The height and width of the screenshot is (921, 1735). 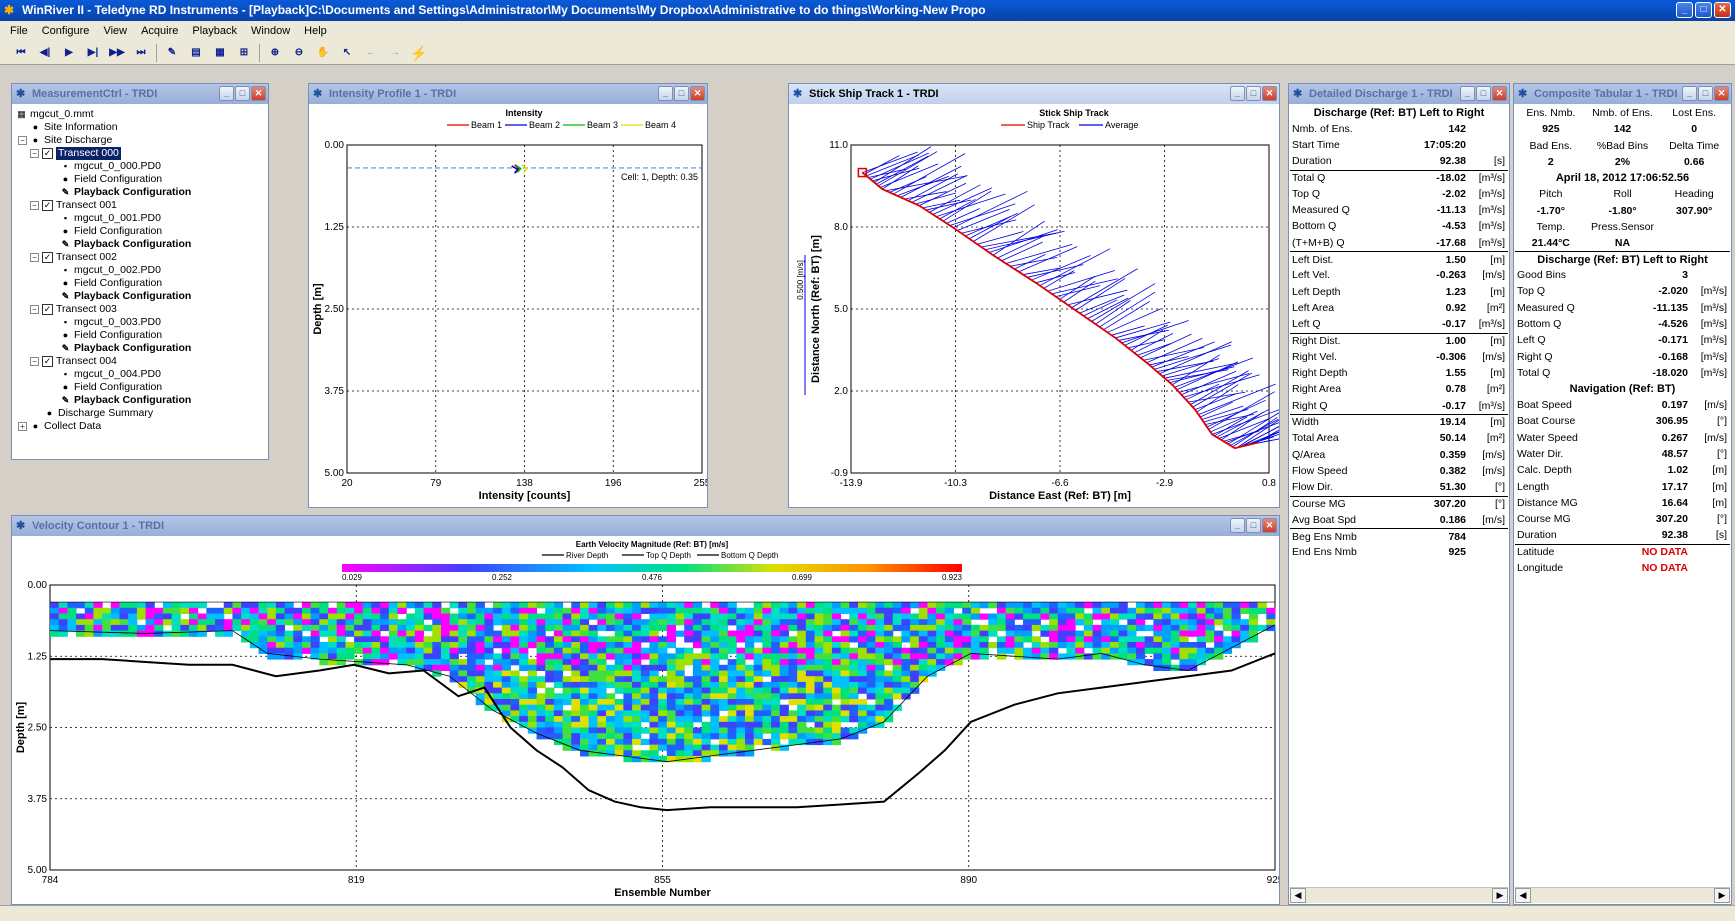 What do you see at coordinates (196, 52) in the screenshot?
I see `properties-icon: ▤` at bounding box center [196, 52].